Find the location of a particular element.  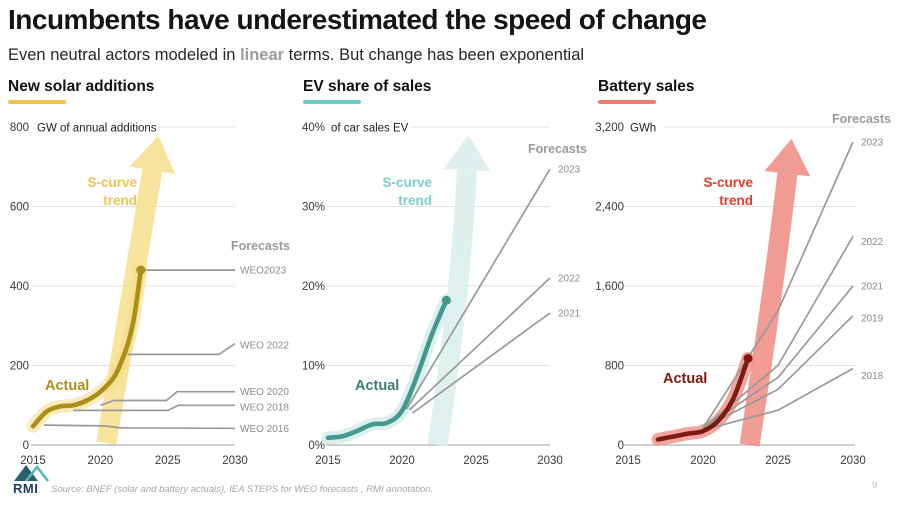

actual-halo-band is located at coordinates (387, 369).